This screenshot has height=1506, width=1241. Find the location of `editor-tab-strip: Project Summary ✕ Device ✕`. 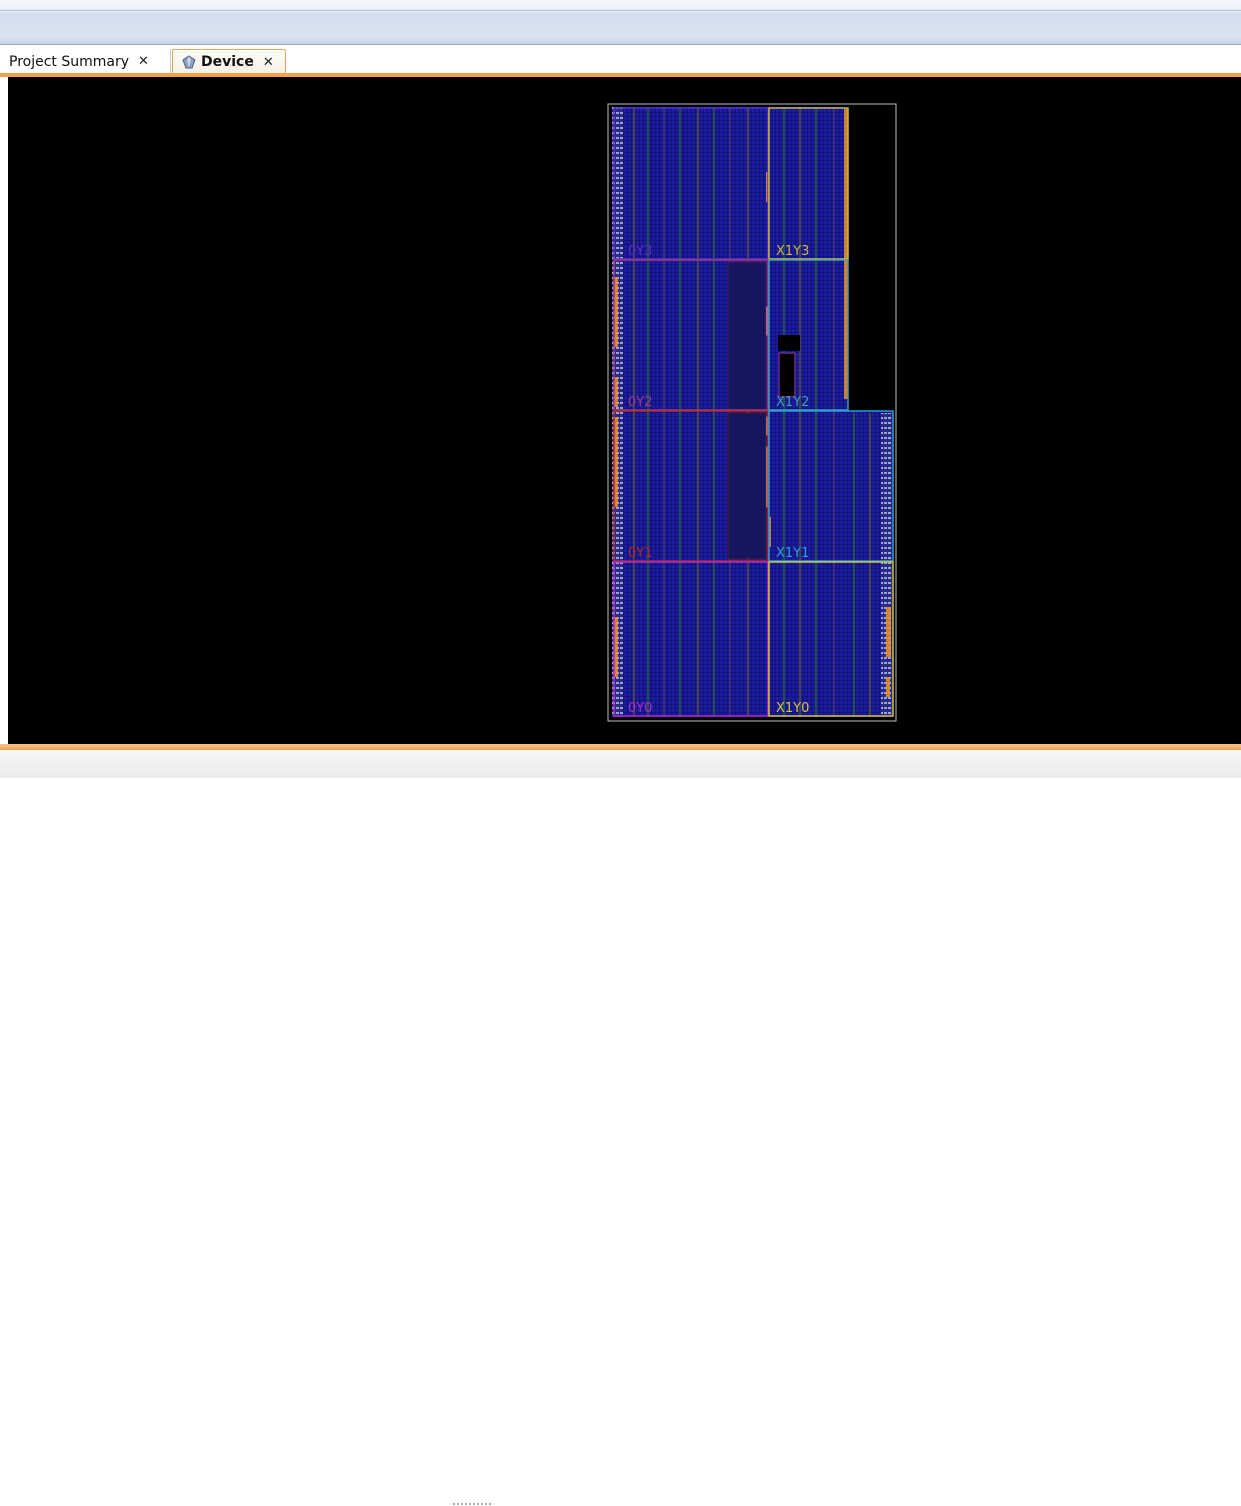

editor-tab-strip: Project Summary ✕ Device ✕ is located at coordinates (620, 59).